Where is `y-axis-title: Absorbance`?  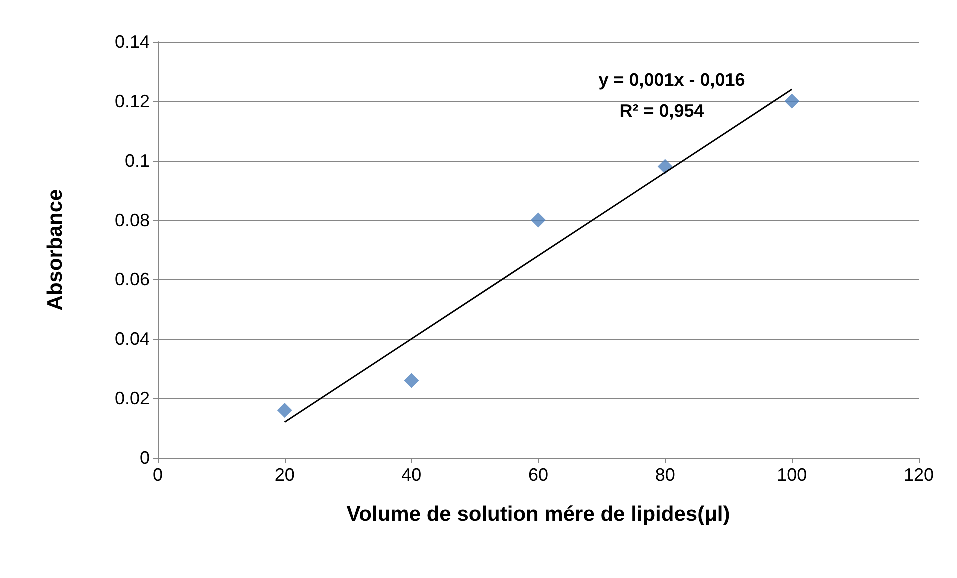 y-axis-title: Absorbance is located at coordinates (55, 250).